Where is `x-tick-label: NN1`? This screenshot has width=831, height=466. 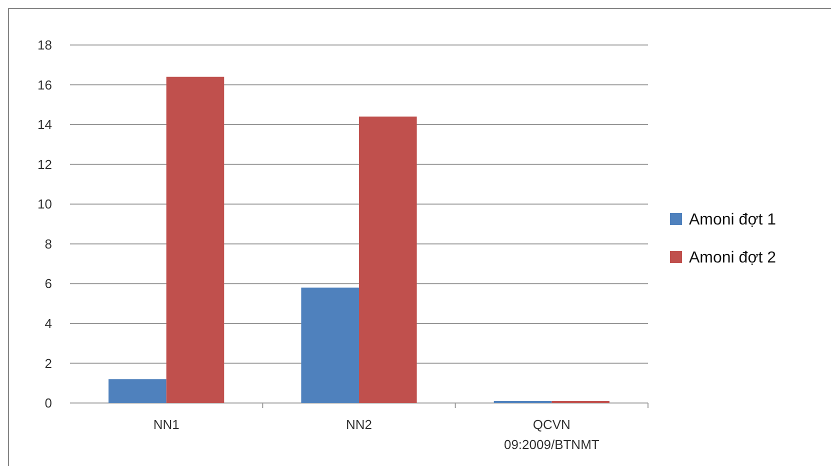 x-tick-label: NN1 is located at coordinates (166, 424).